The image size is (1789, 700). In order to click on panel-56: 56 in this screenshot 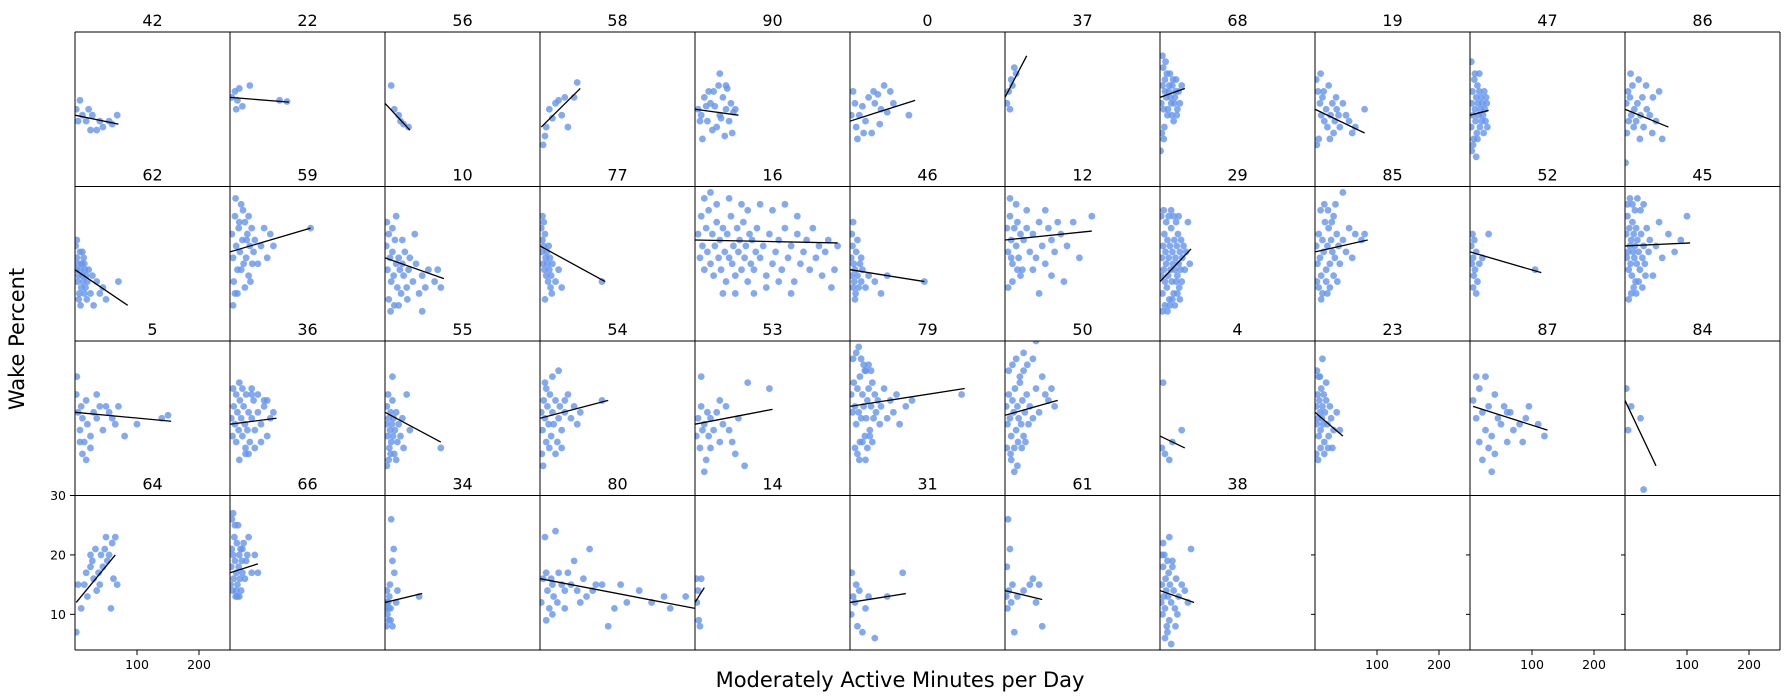, I will do `click(462, 99)`.